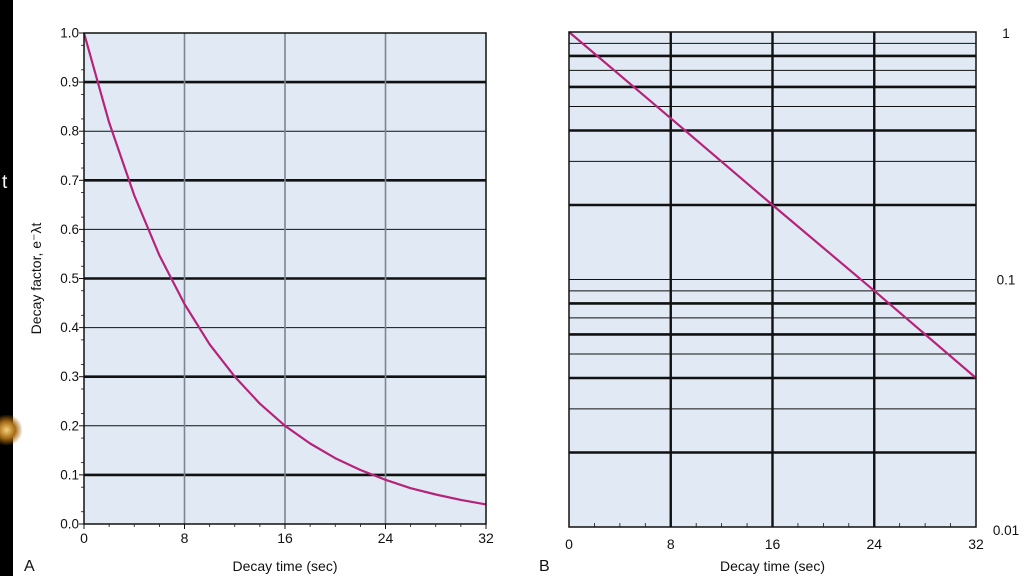  I want to click on y-tick-label: 0.7, so click(69, 180).